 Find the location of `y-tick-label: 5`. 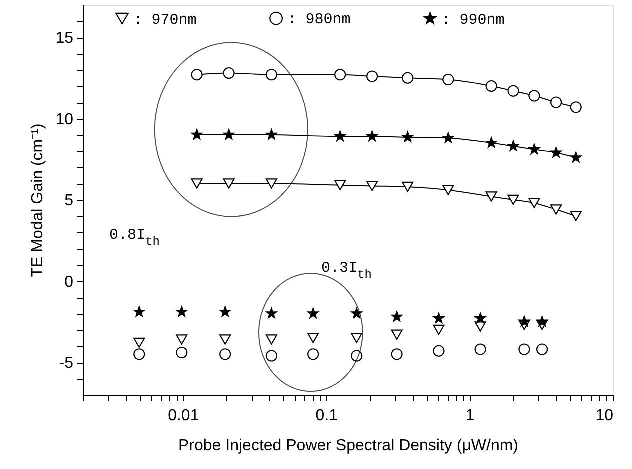

y-tick-label: 5 is located at coordinates (69, 201).